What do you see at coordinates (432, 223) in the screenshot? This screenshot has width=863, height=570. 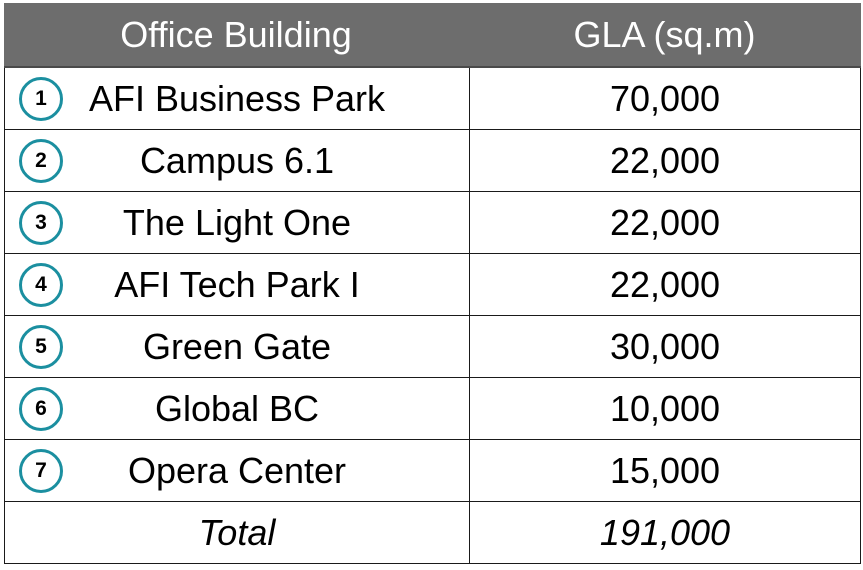 I see `table-row: 3 The Light One 22,000` at bounding box center [432, 223].